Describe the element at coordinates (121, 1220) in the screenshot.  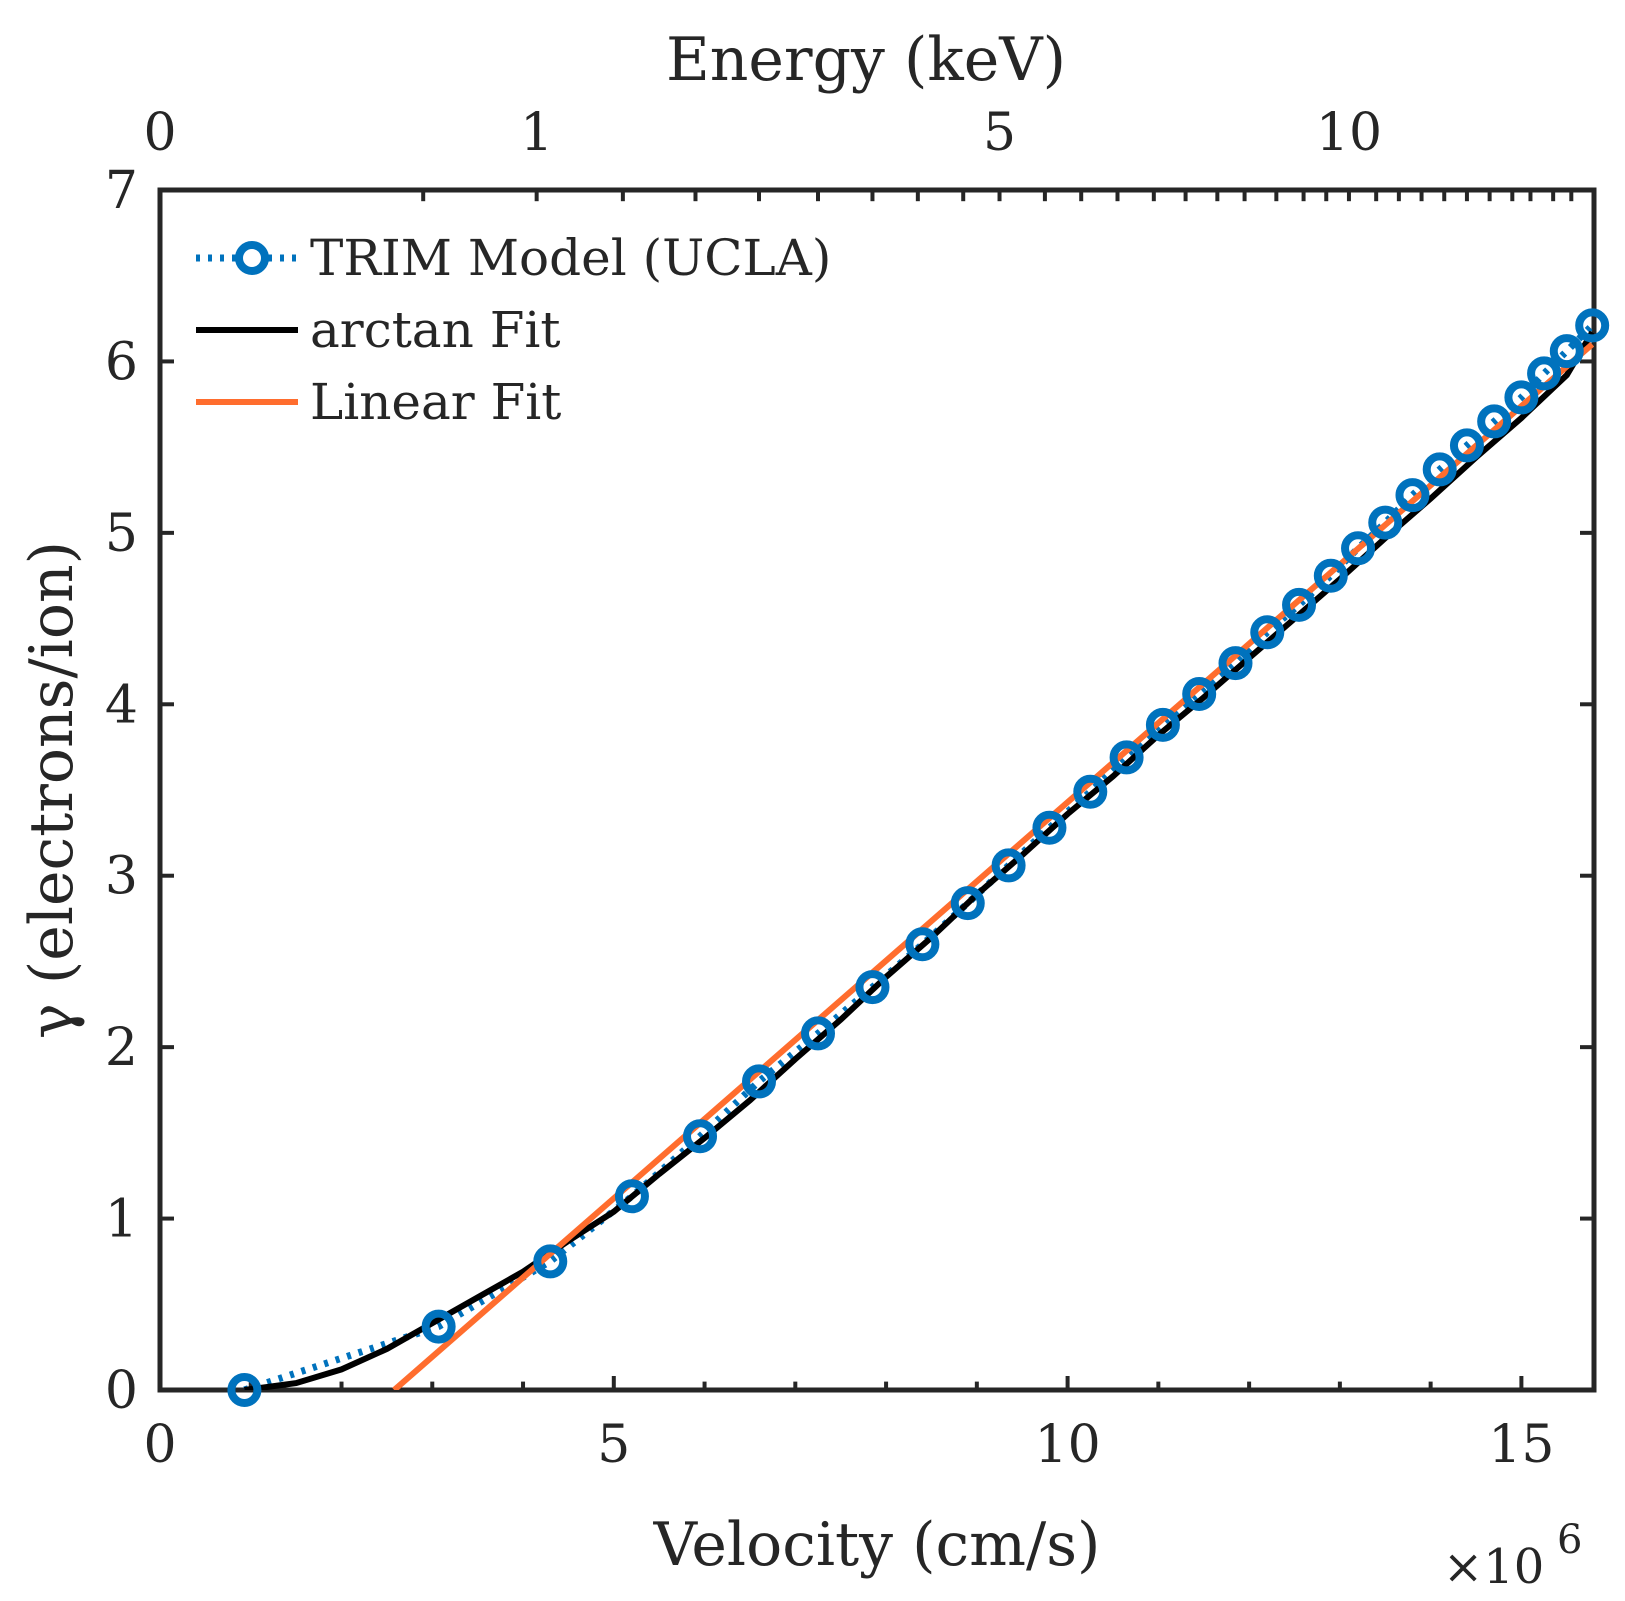
I see `y-tick-label: 1` at that location.